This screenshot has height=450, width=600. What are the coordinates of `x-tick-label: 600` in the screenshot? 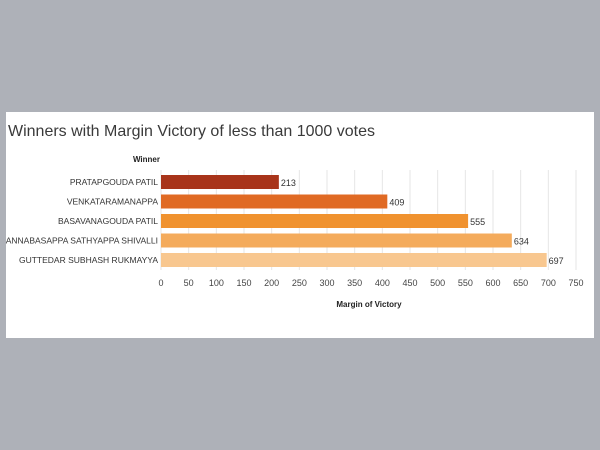 It's located at (492, 283).